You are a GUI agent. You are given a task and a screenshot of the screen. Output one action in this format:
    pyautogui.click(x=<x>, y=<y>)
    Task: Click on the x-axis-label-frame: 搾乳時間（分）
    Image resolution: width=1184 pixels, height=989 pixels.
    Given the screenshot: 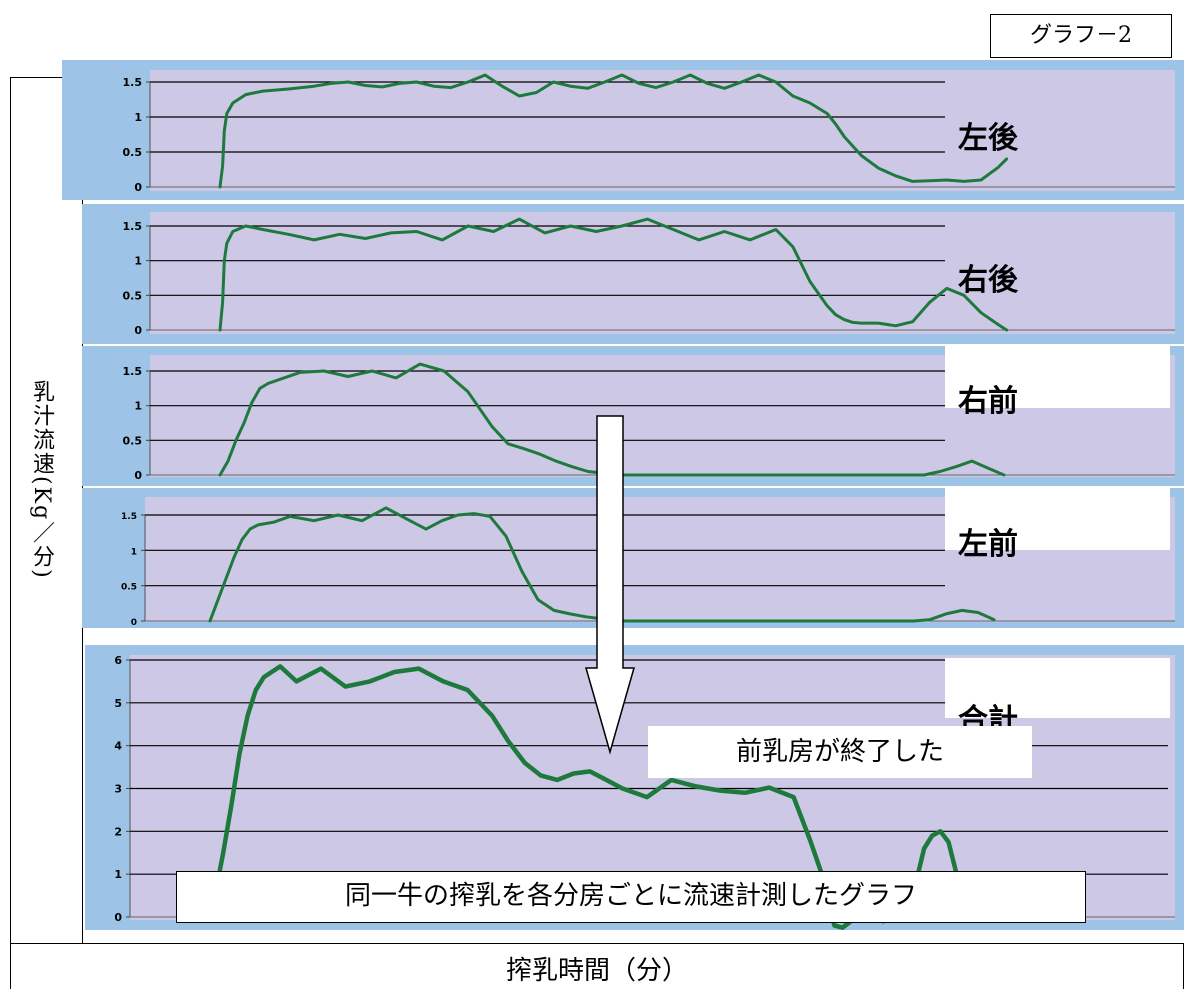 What is the action you would take?
    pyautogui.click(x=597, y=966)
    